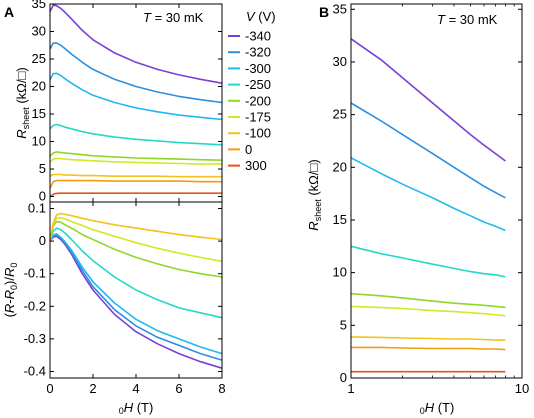 The width and height of the screenshot is (534, 418). Describe the element at coordinates (428, 338) in the screenshot. I see `series-line-b--100` at that location.